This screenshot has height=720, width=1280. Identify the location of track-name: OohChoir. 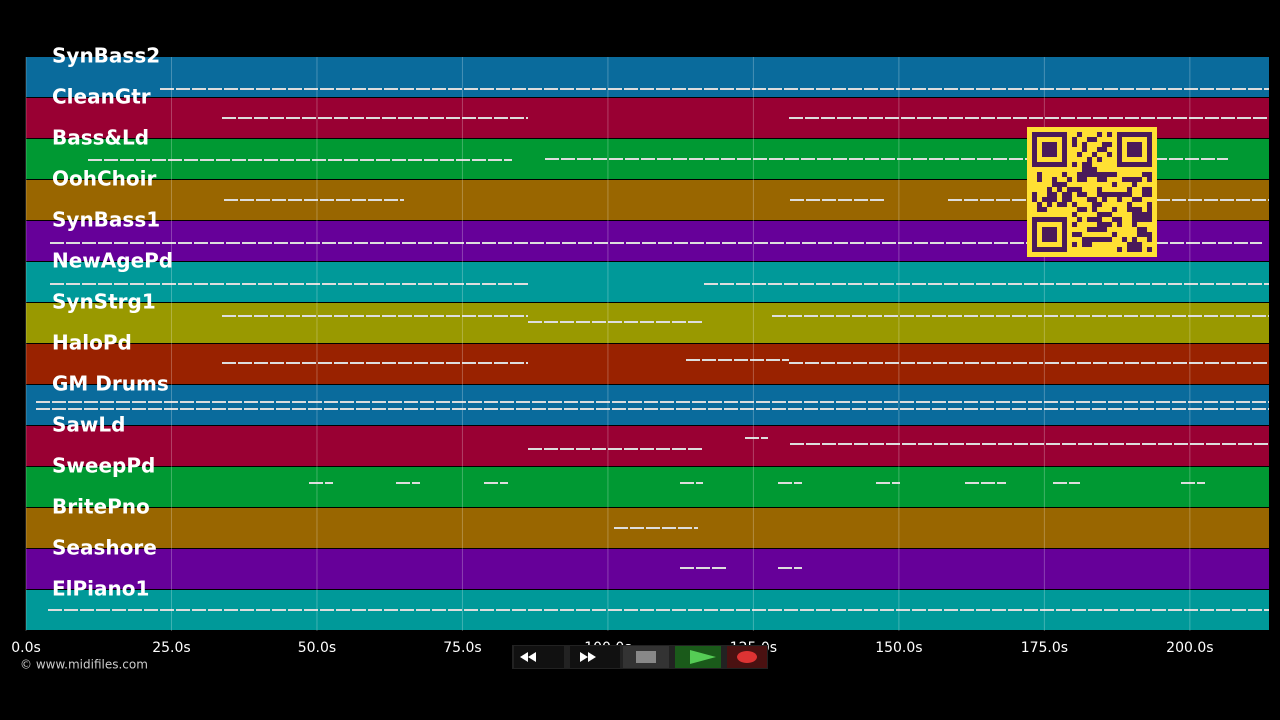
(104, 179).